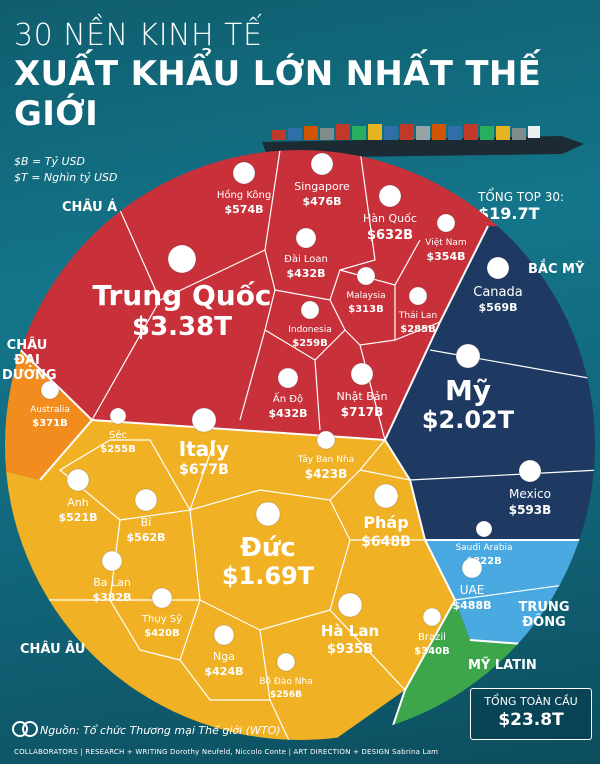  I want to click on country-name: UAE, so click(472, 590).